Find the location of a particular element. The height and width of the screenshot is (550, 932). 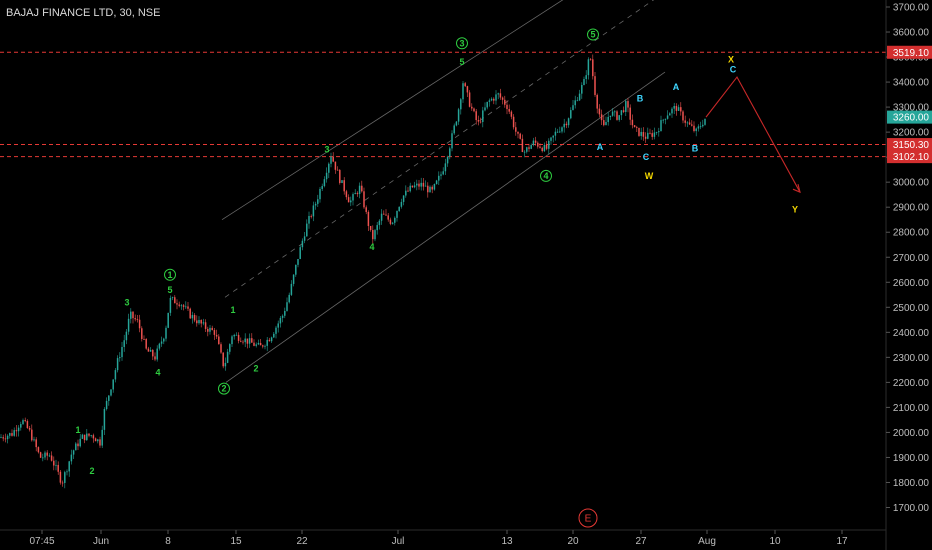

y-tick-label: 2000.00 is located at coordinates (911, 433).